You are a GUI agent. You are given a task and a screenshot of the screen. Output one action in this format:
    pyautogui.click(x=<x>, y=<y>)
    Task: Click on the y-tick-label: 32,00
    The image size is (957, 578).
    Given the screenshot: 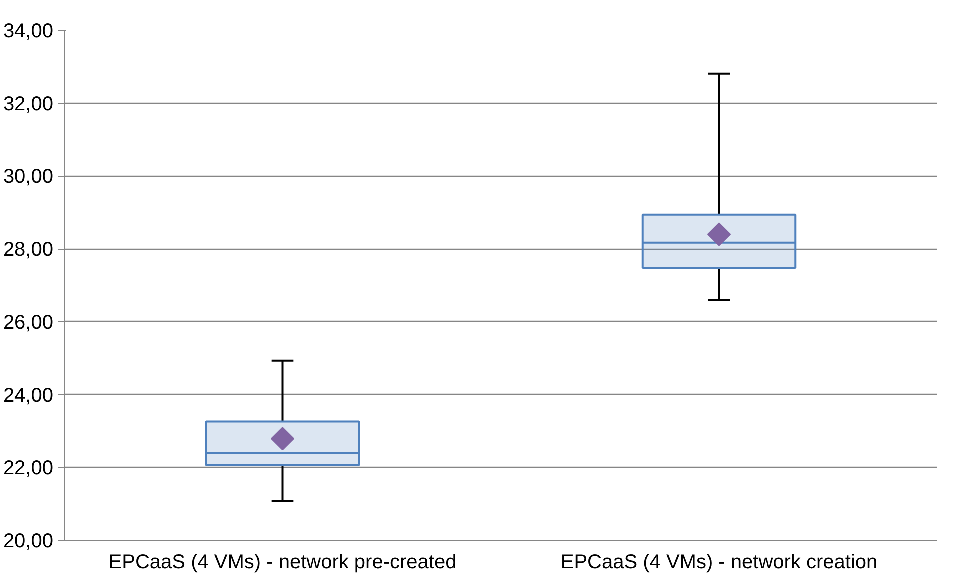 What is the action you would take?
    pyautogui.click(x=28, y=104)
    